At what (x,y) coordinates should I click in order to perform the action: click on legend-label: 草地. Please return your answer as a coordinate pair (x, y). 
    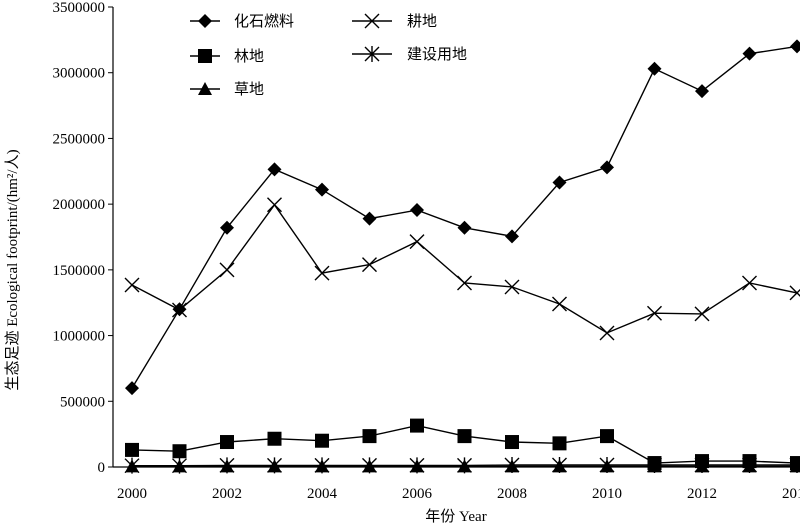
    Looking at the image, I should click on (249, 89).